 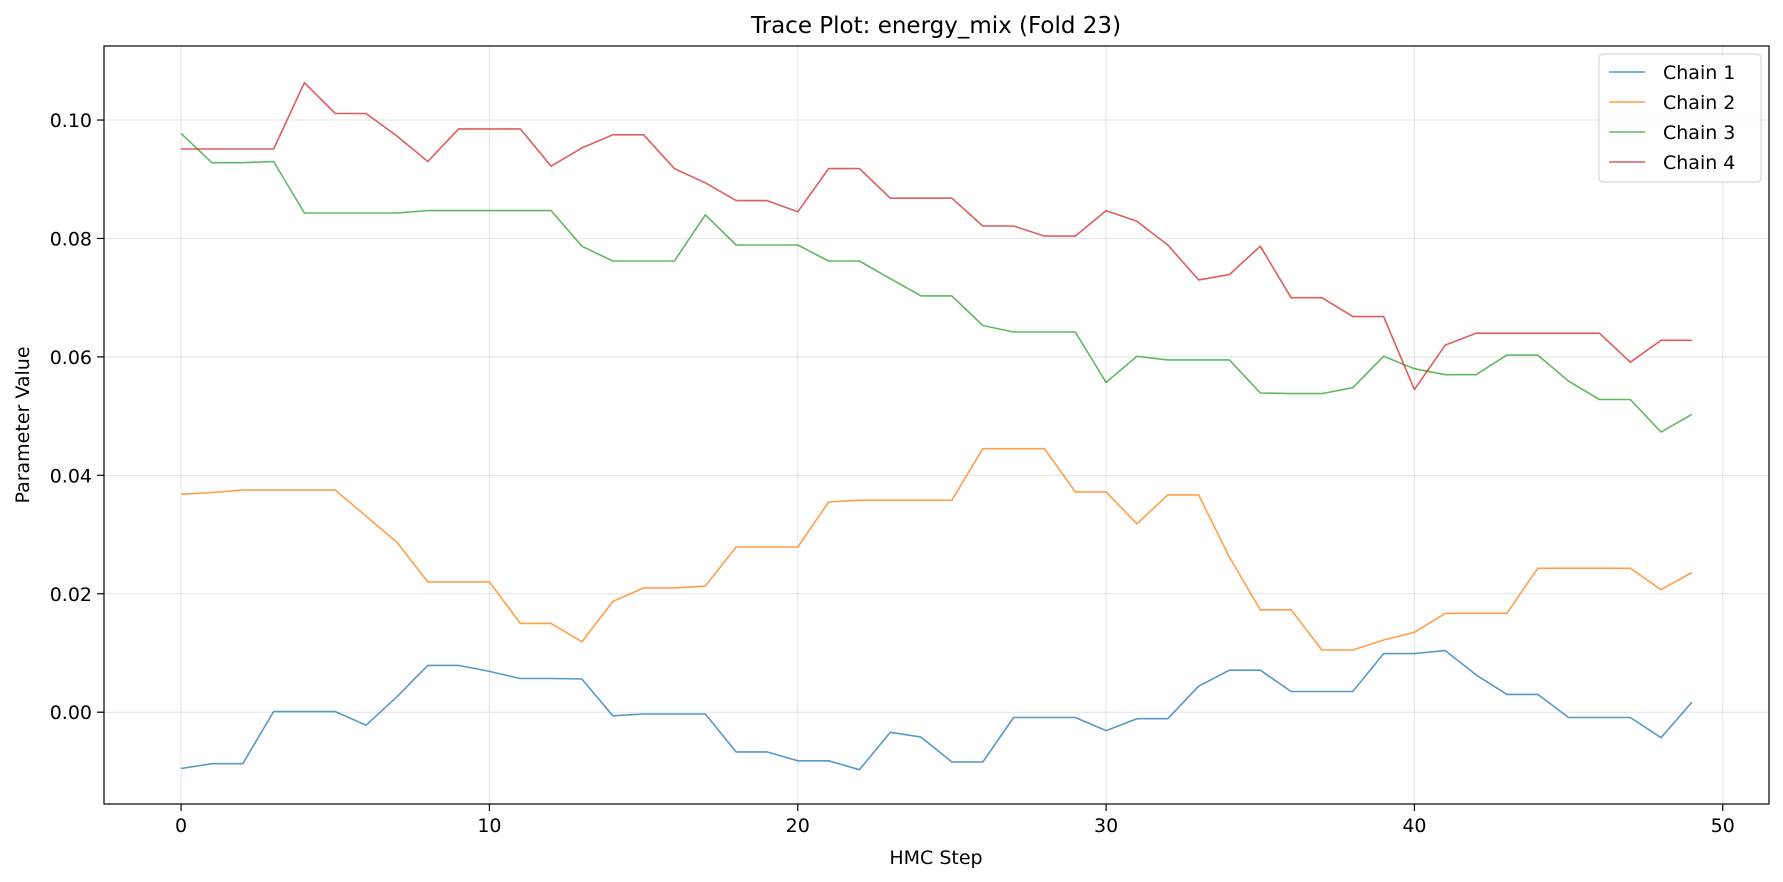 I want to click on x-tick-label: 10, so click(x=489, y=826).